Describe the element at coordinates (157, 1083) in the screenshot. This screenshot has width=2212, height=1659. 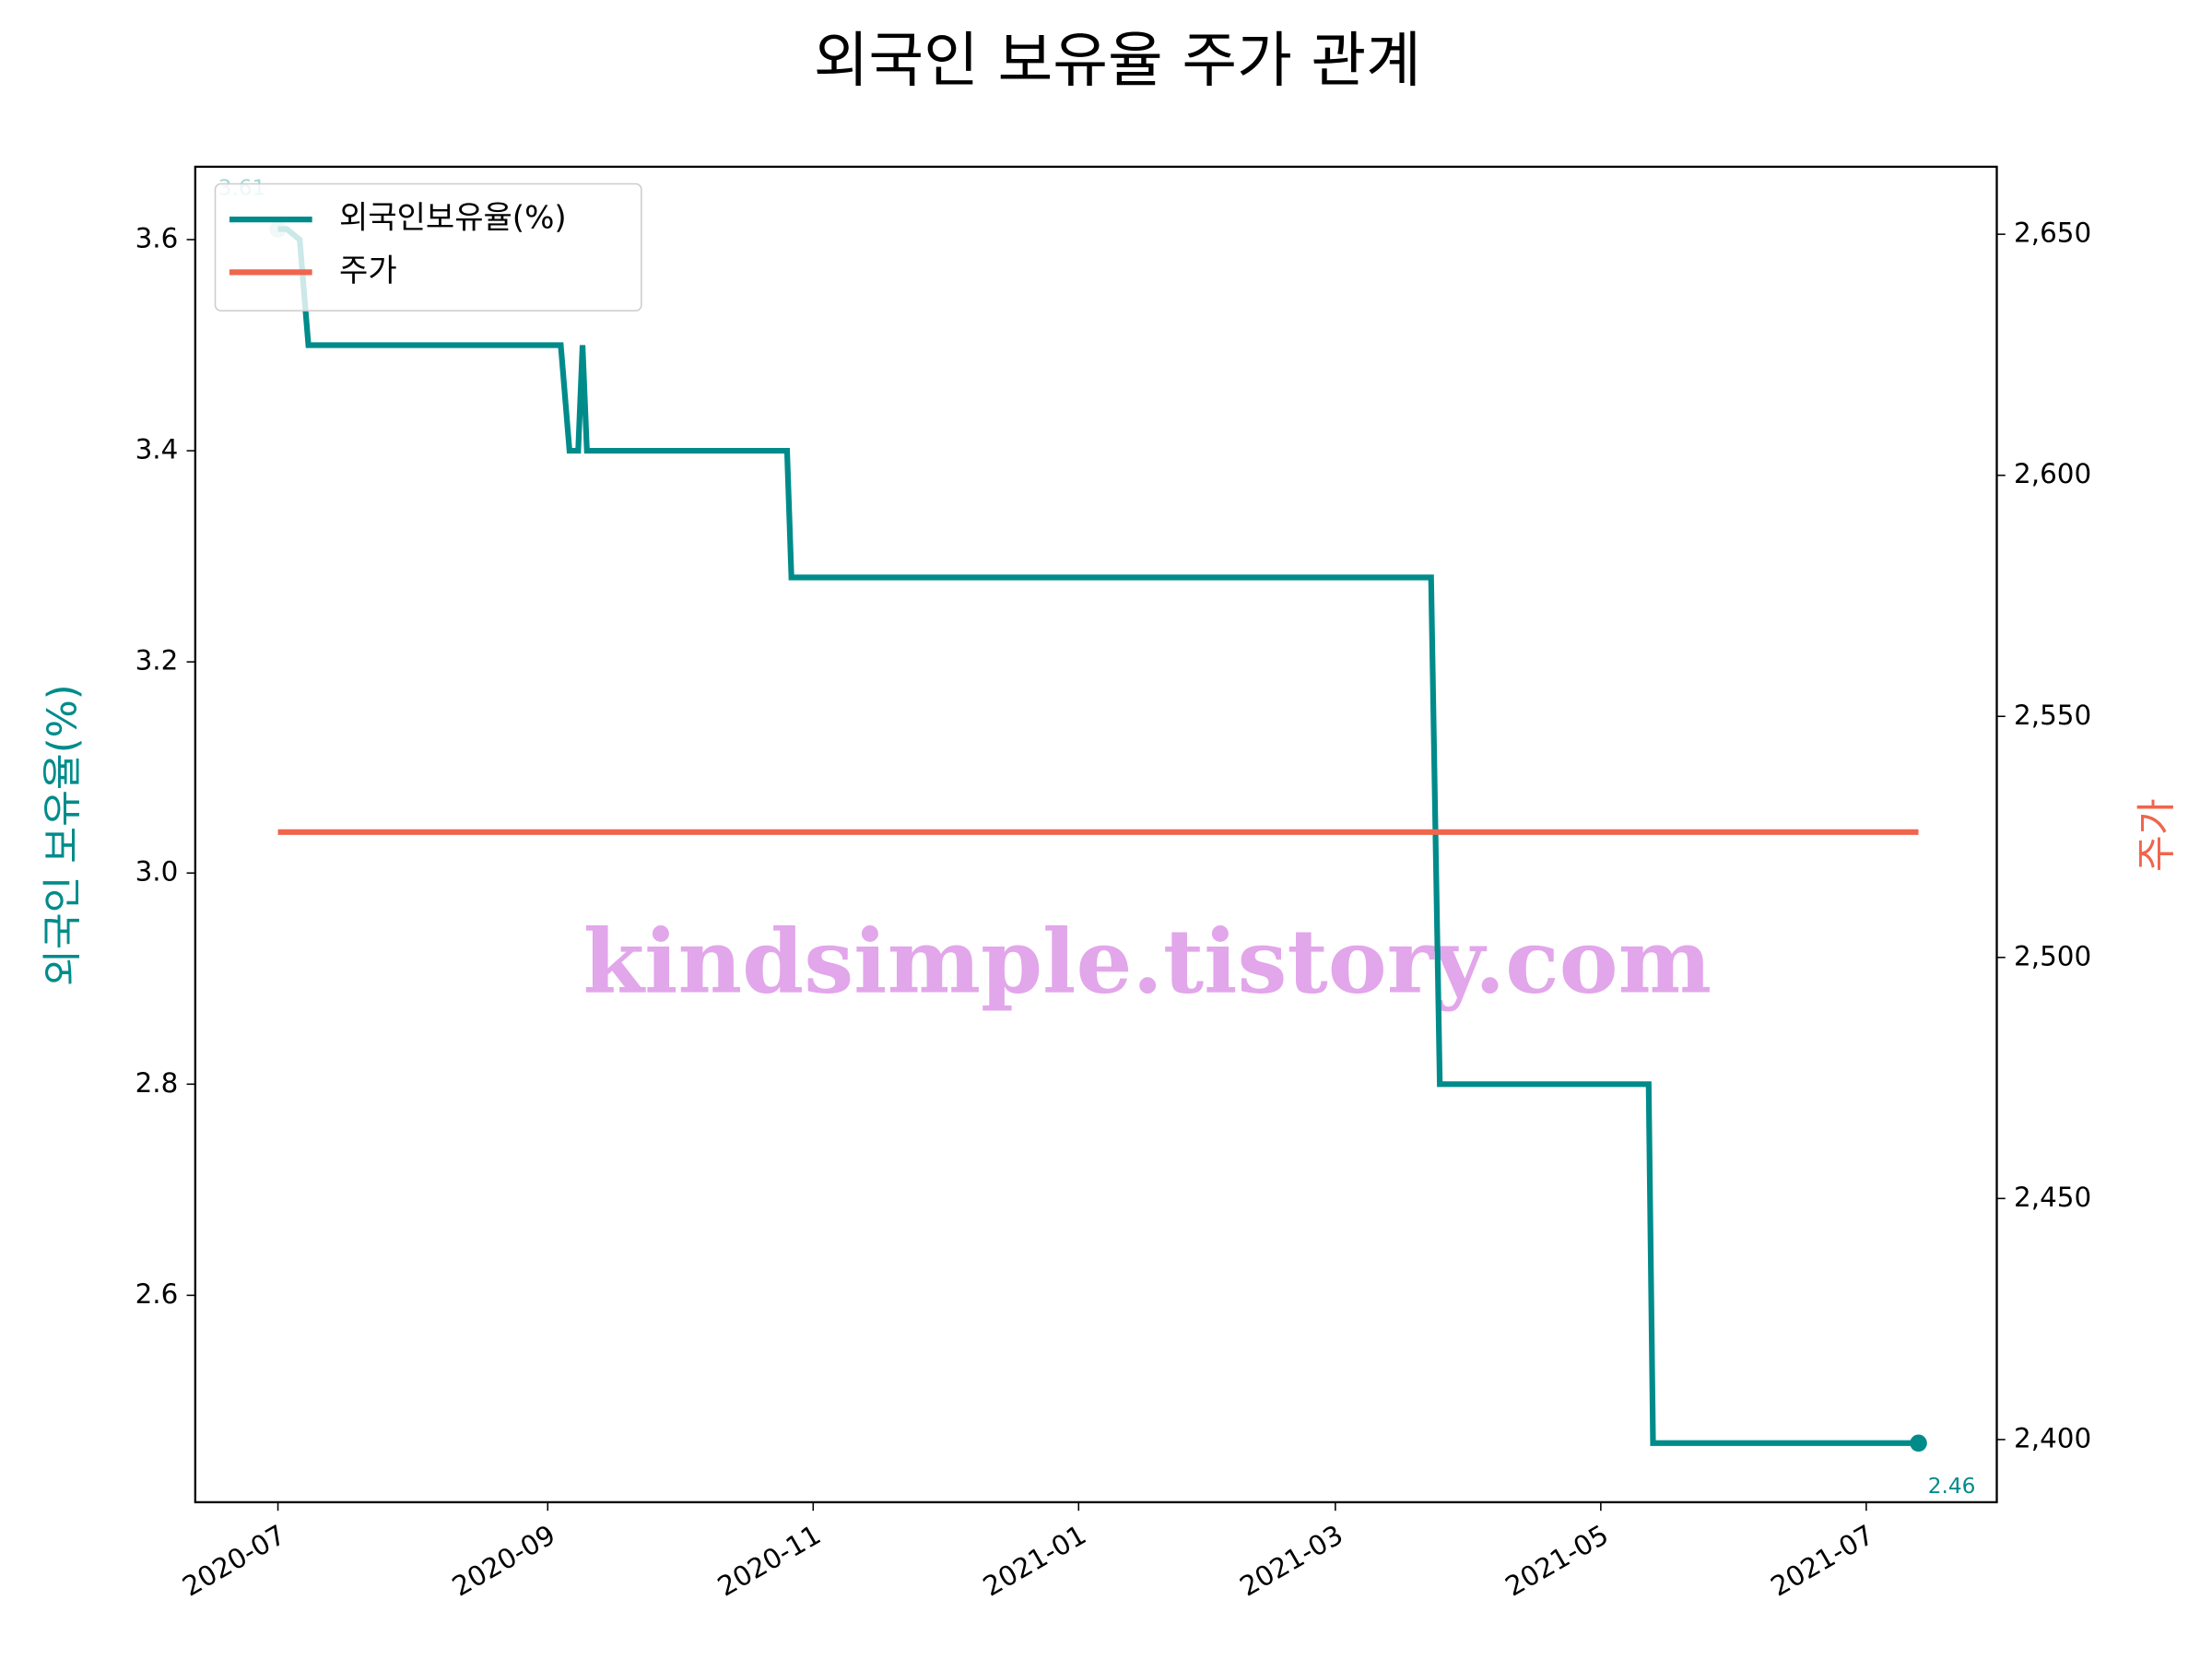
I see `y-tick-label: 2.8` at that location.